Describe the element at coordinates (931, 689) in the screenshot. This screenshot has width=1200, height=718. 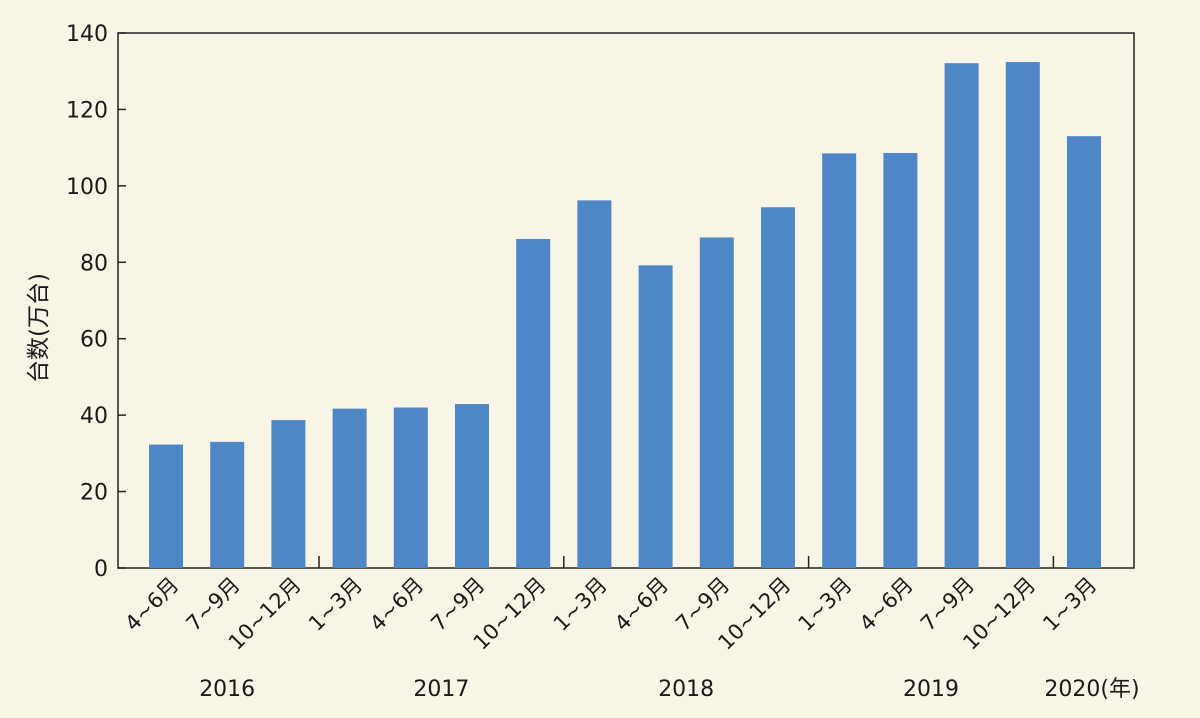
I see `year-group-label: 2019` at that location.